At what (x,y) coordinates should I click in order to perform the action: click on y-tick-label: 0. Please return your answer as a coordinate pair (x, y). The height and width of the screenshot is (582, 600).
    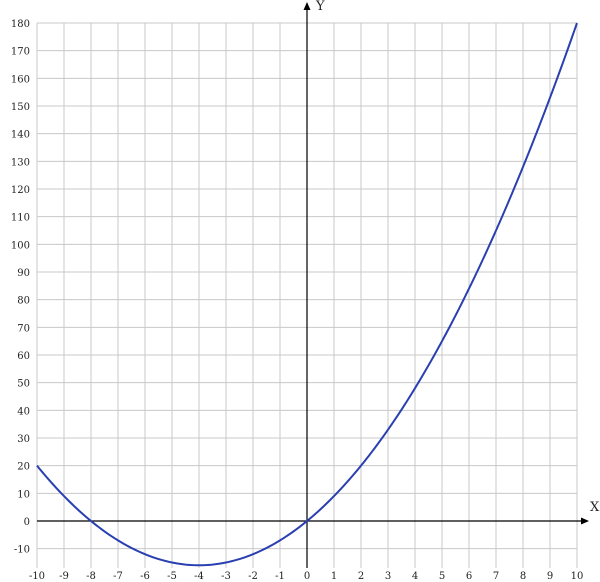
    Looking at the image, I should click on (27, 522).